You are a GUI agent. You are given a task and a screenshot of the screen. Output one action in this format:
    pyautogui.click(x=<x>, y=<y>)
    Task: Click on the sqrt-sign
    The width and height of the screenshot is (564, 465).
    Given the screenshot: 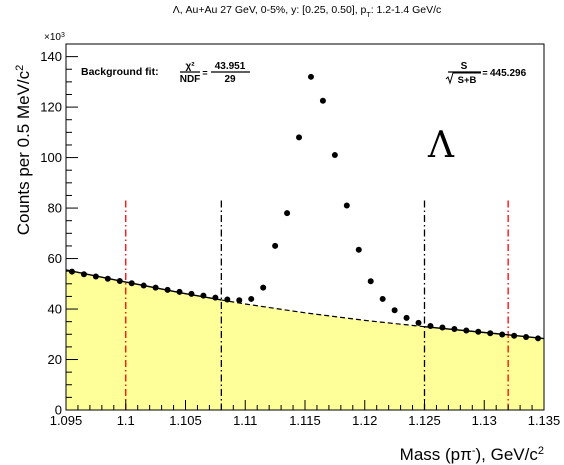 What is the action you would take?
    pyautogui.click(x=463, y=78)
    